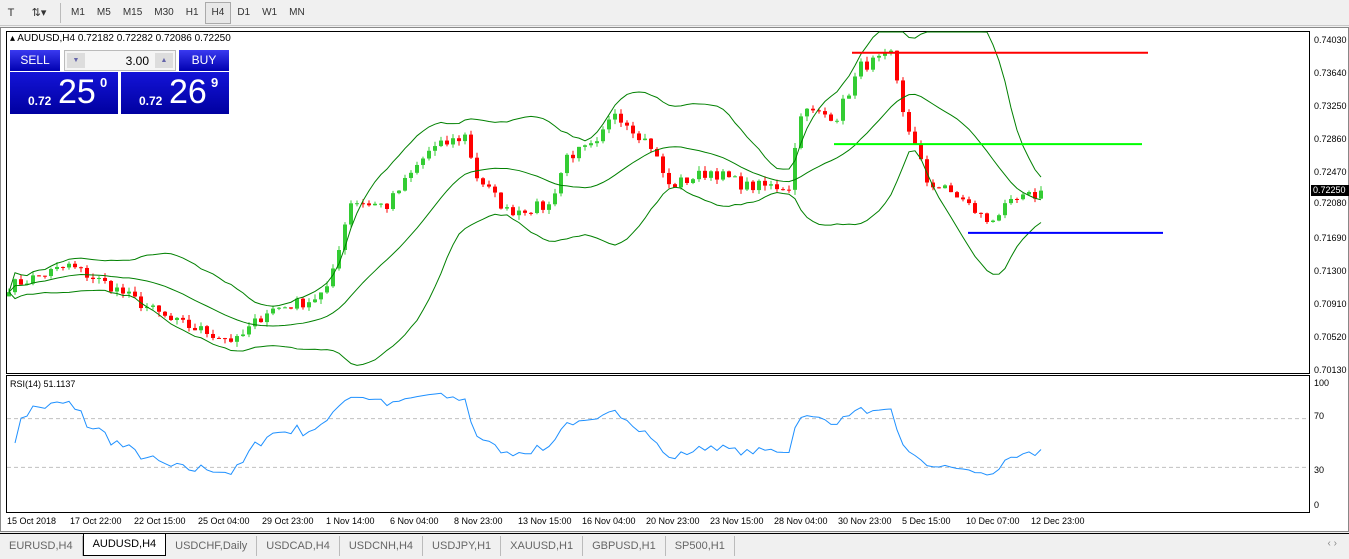  Describe the element at coordinates (624, 546) in the screenshot. I see `chart-tab: GBPUSD,H1` at that location.